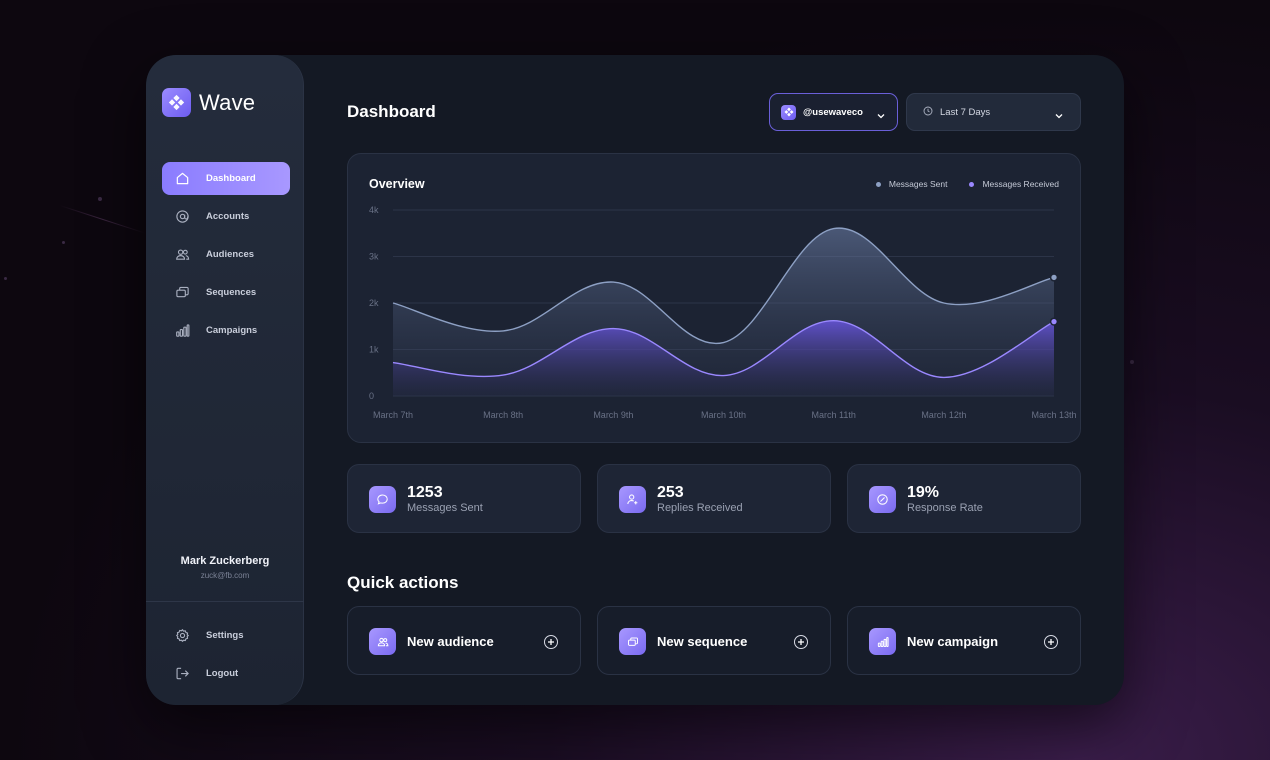  I want to click on x-tick-label: March 7th, so click(393, 415).